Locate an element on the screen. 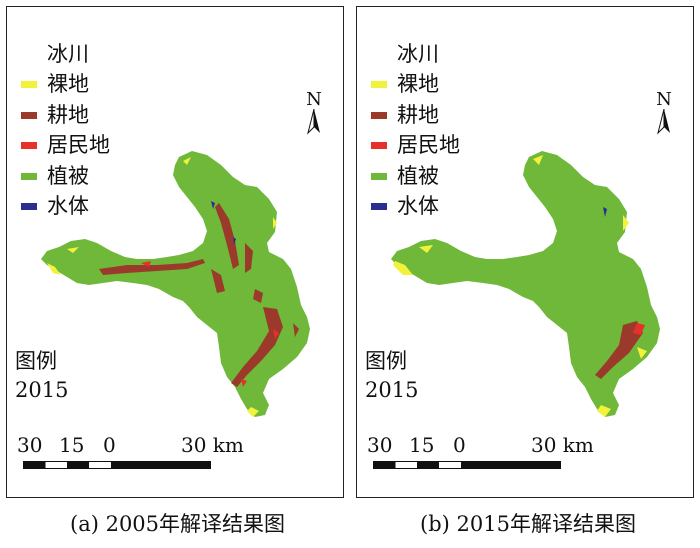  figure-caption-2015: (b) 2015年解译结果图 is located at coordinates (528, 524).